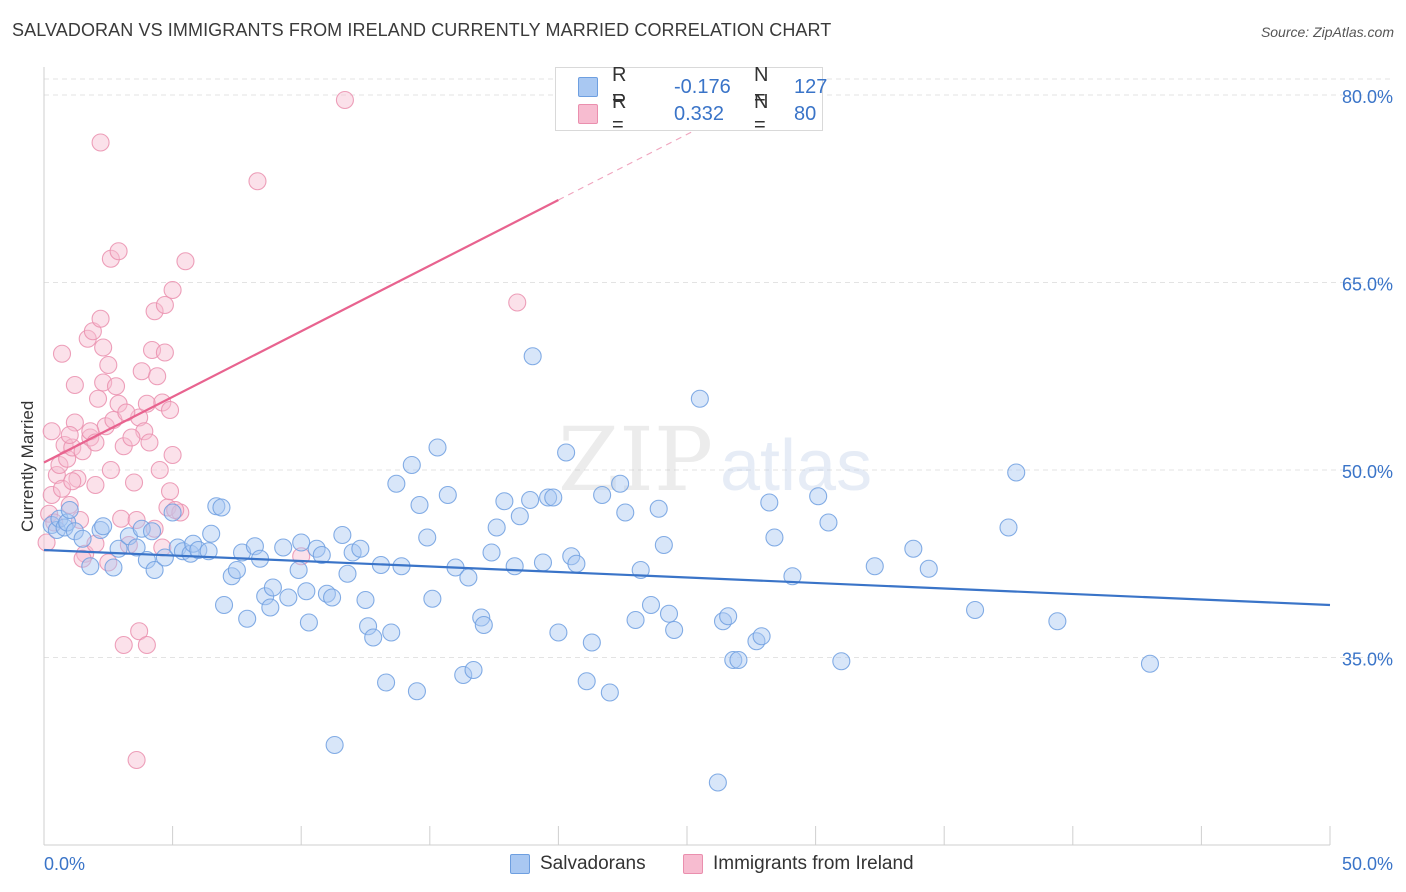 Image resolution: width=1406 pixels, height=892 pixels. What do you see at coordinates (681, 137) in the screenshot?
I see `trend-extension-ireland` at bounding box center [681, 137].